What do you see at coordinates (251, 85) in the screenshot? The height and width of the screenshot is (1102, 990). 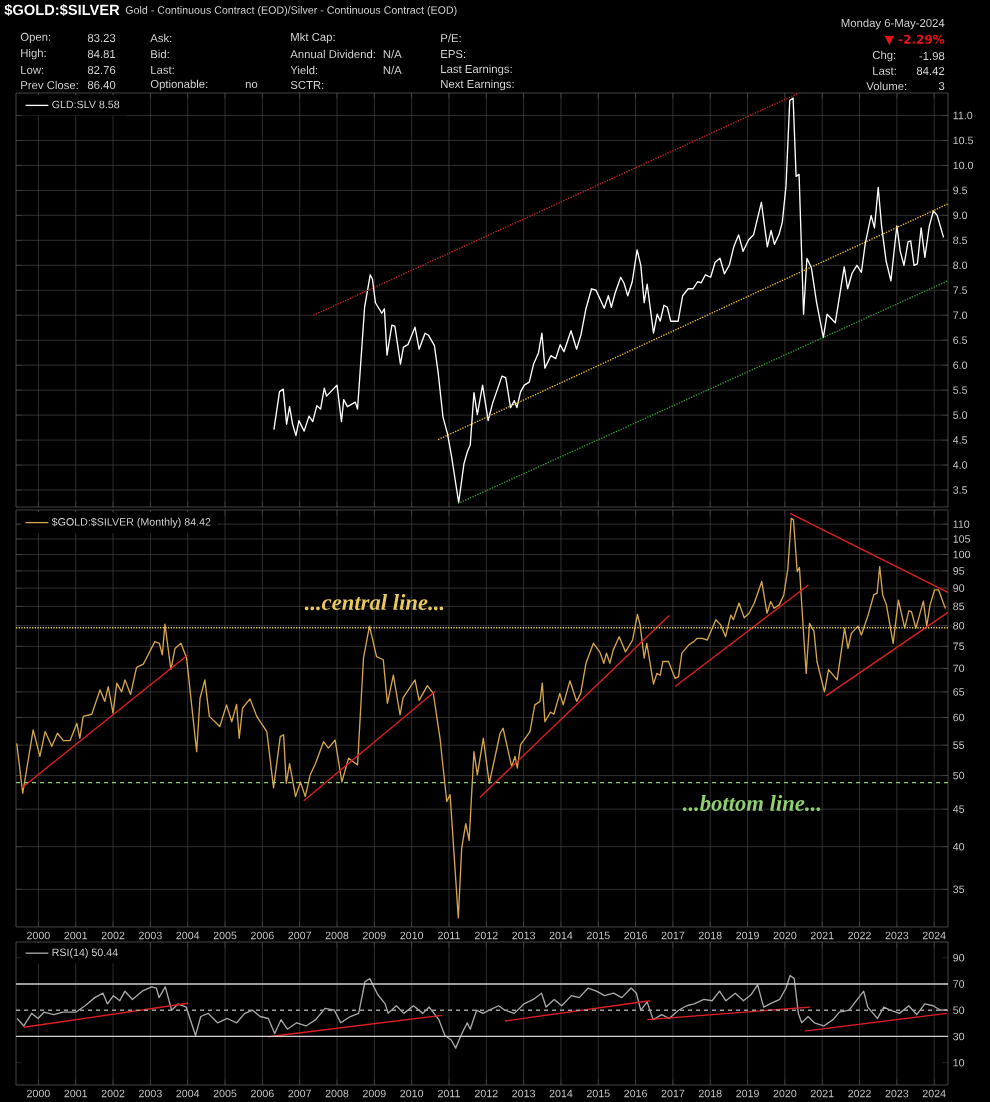 I see `text: no` at bounding box center [251, 85].